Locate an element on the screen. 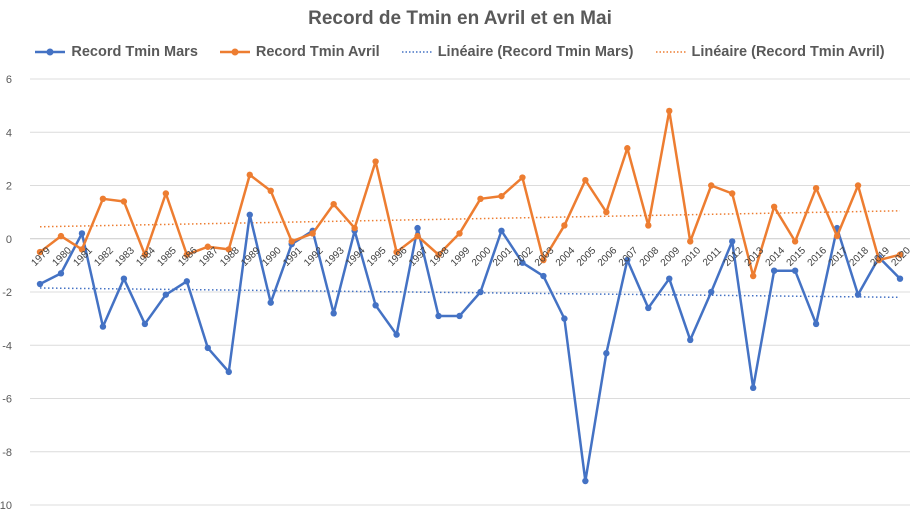  y-tick-label: 6 is located at coordinates (9, 80).